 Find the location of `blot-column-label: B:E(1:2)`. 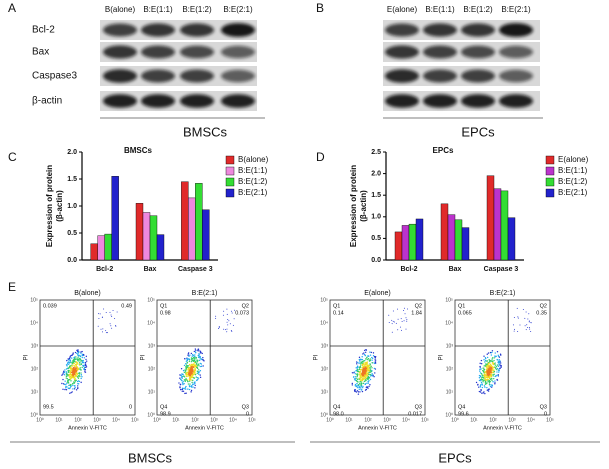

blot-column-label: B:E(1:2) is located at coordinates (478, 9).